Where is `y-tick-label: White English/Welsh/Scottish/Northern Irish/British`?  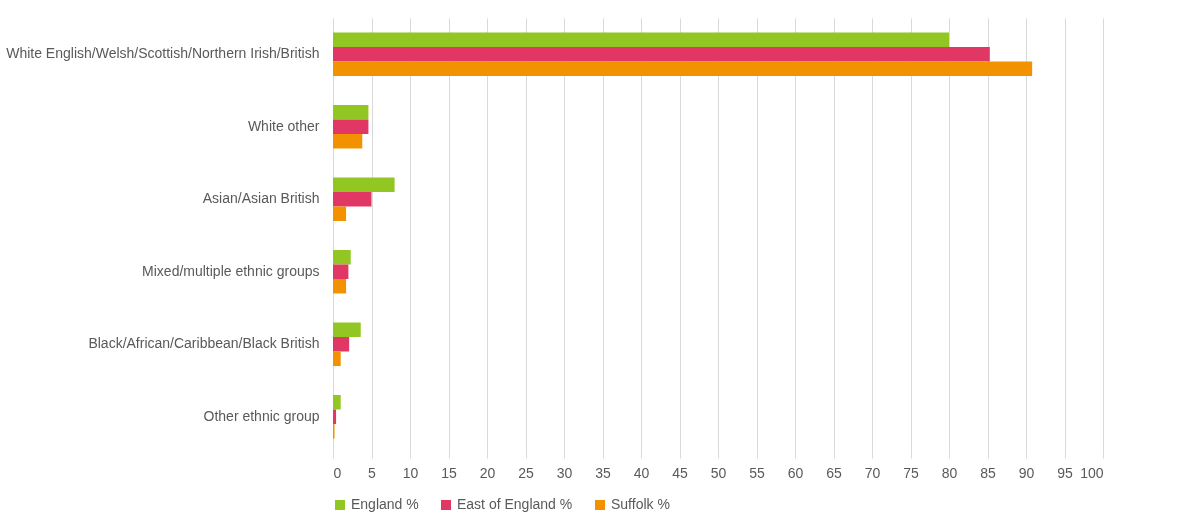
y-tick-label: White English/Welsh/Scottish/Northern Irish/British is located at coordinates (163, 53).